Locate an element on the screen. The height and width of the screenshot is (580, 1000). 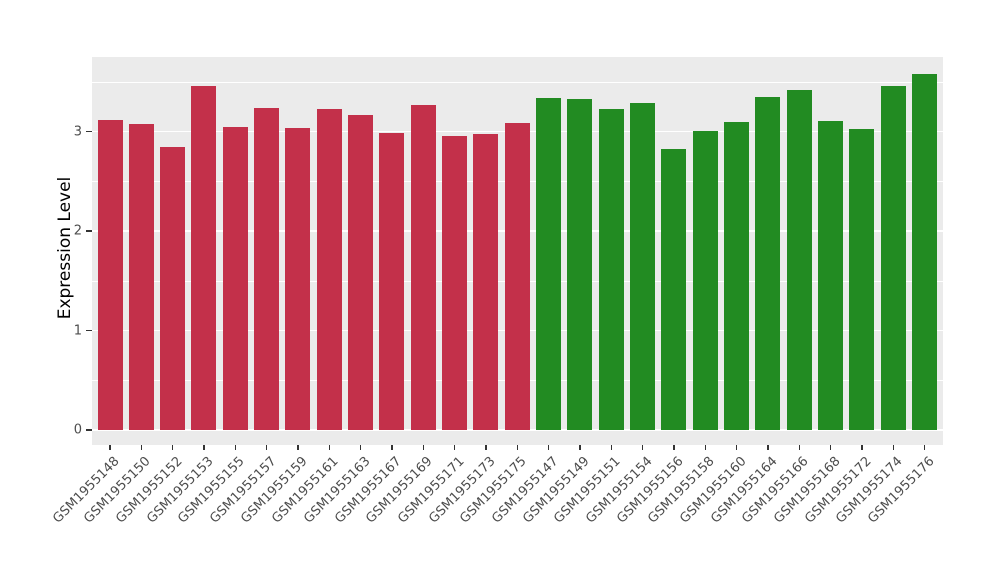
bar-GSM1955163 is located at coordinates (361, 272).